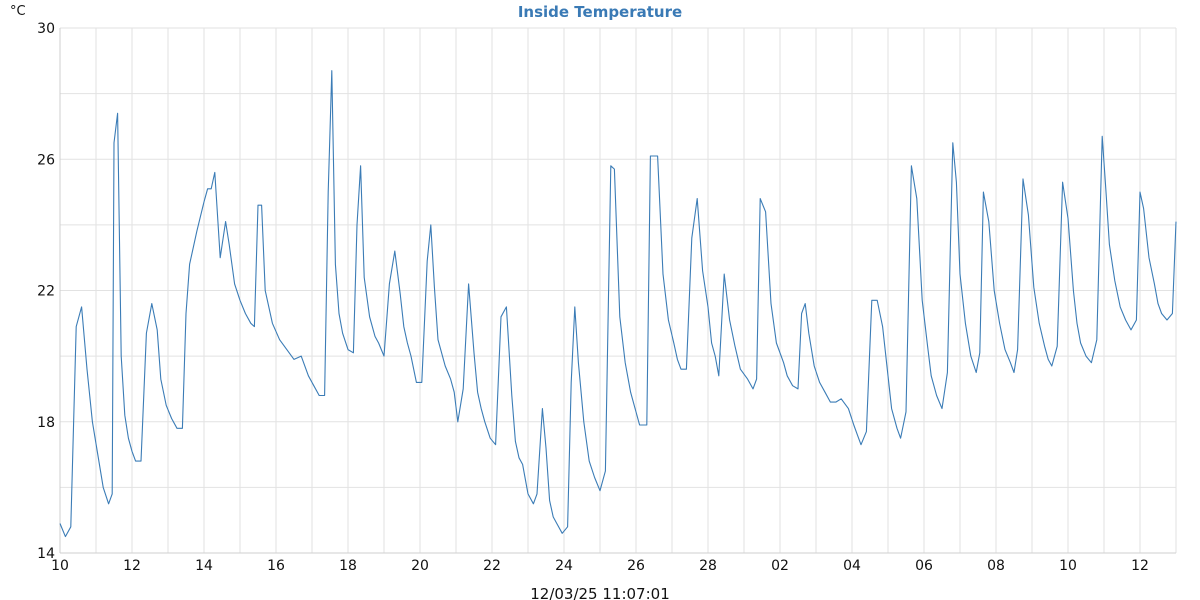 This screenshot has height=600, width=1200. Describe the element at coordinates (204, 566) in the screenshot. I see `x-tick-label: 14` at that location.